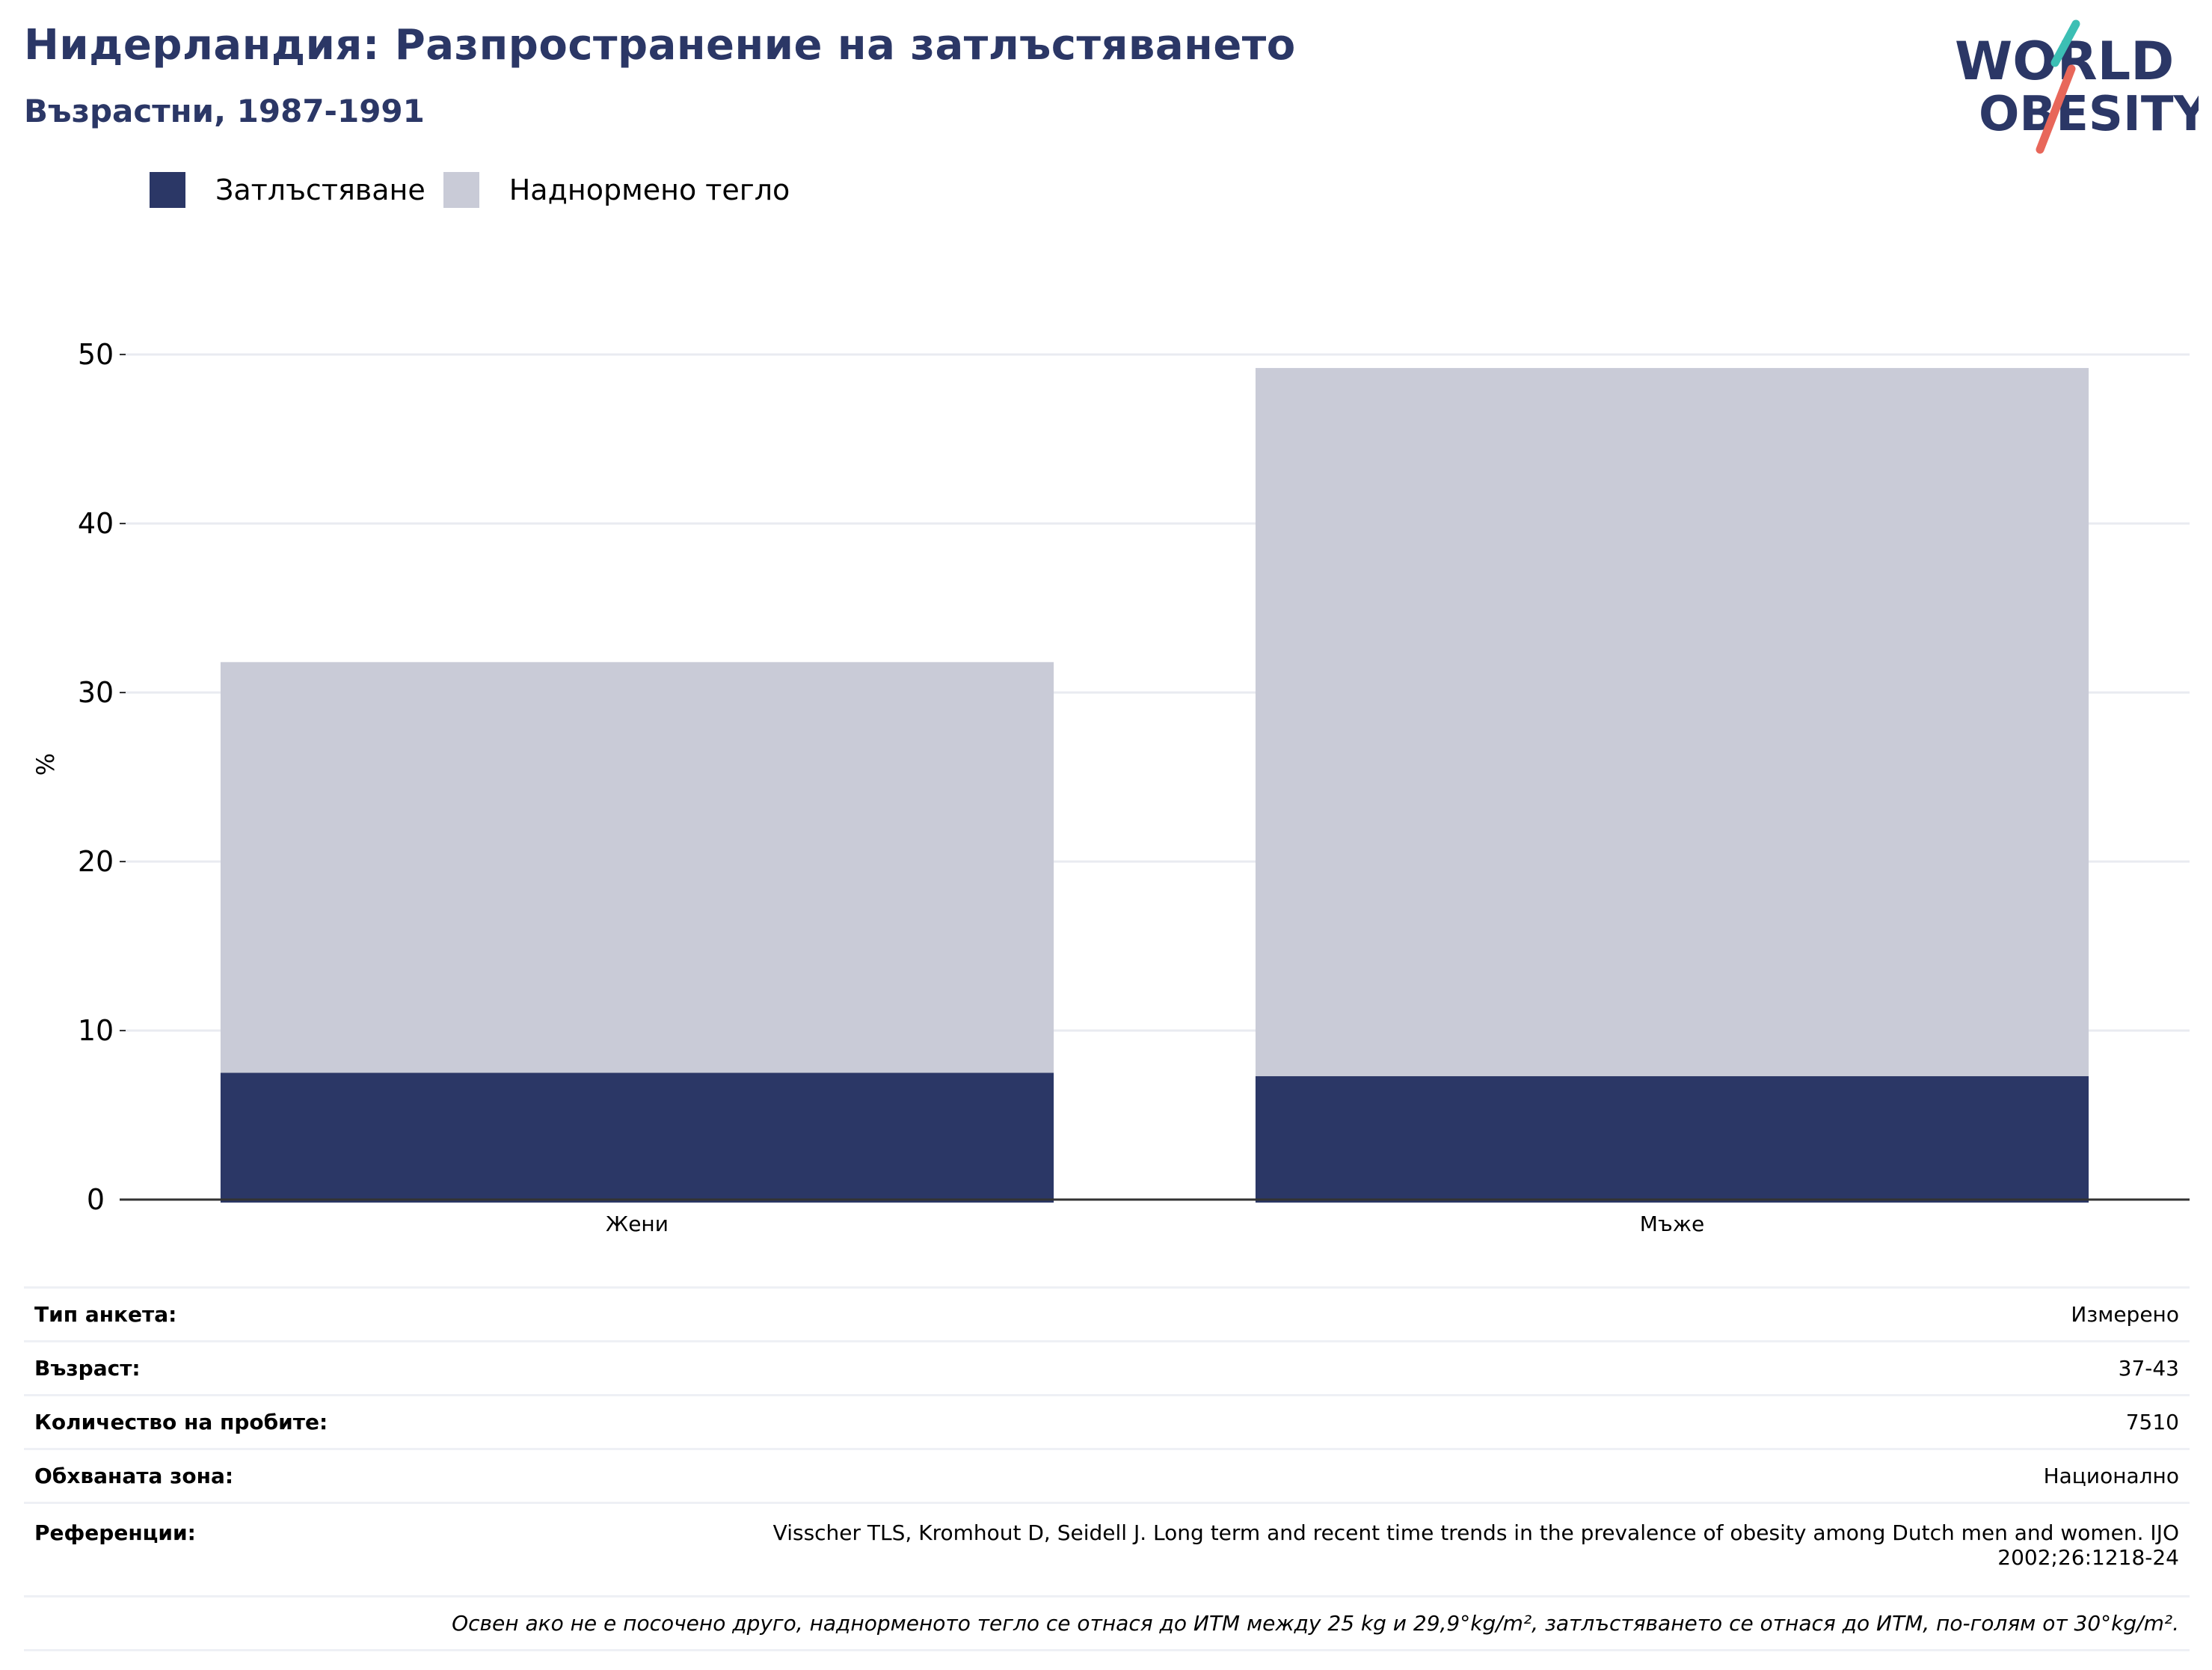 The image size is (2212, 1670). What do you see at coordinates (296, 1368) in the screenshot?
I see `info-label: Възраст:` at bounding box center [296, 1368].